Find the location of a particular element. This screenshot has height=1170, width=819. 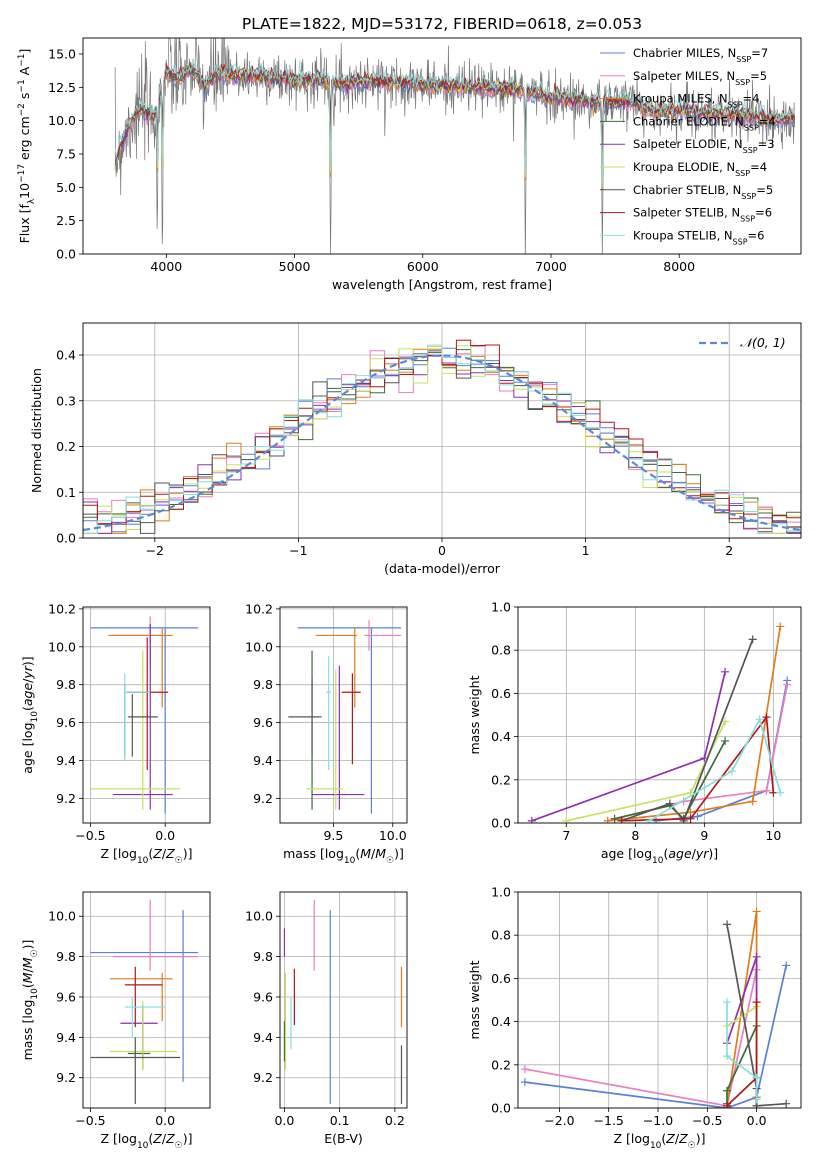

legend-text: Chabrier ELODIE, N is located at coordinates (688, 121).